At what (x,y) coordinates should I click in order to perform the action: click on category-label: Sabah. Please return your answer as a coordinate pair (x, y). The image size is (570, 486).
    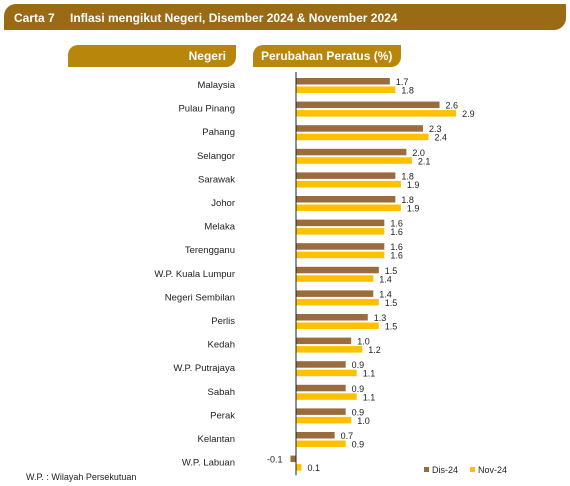
    Looking at the image, I should click on (221, 392).